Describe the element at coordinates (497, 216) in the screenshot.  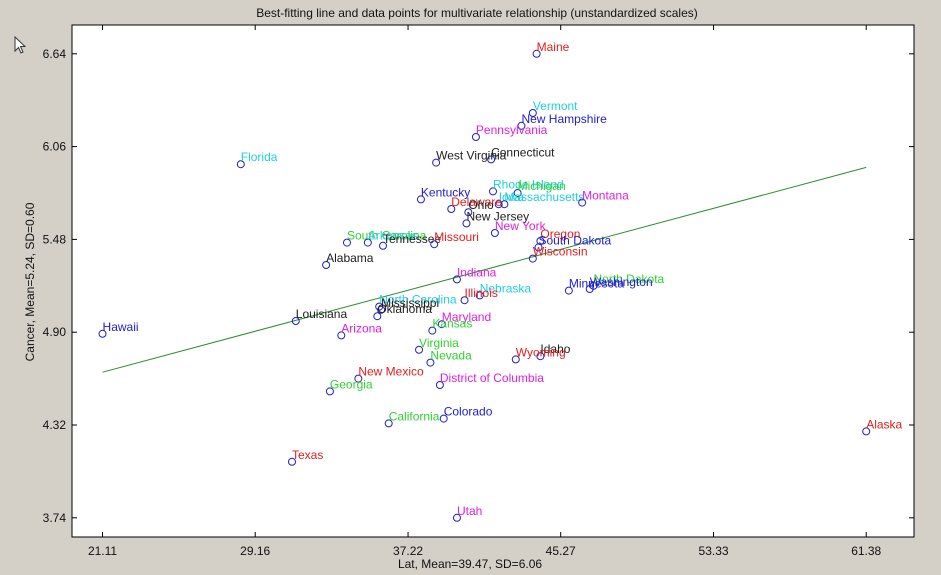
I see `point-label: New Jersey` at that location.